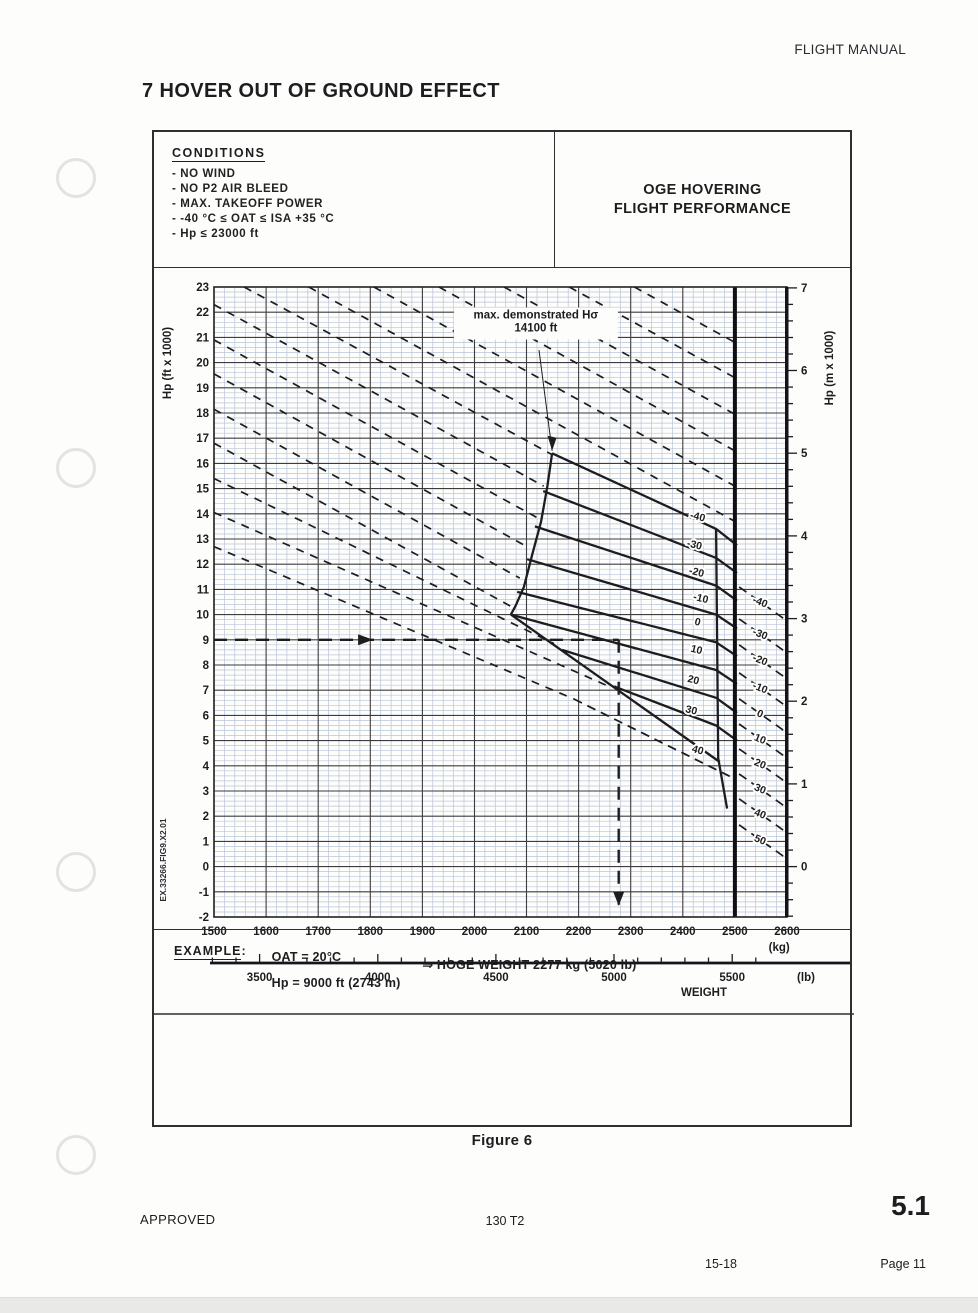  What do you see at coordinates (536, 965) in the screenshot?
I see `example-result-text: HOGE WEIGHT 2277 kg (5020 lb)` at bounding box center [536, 965].